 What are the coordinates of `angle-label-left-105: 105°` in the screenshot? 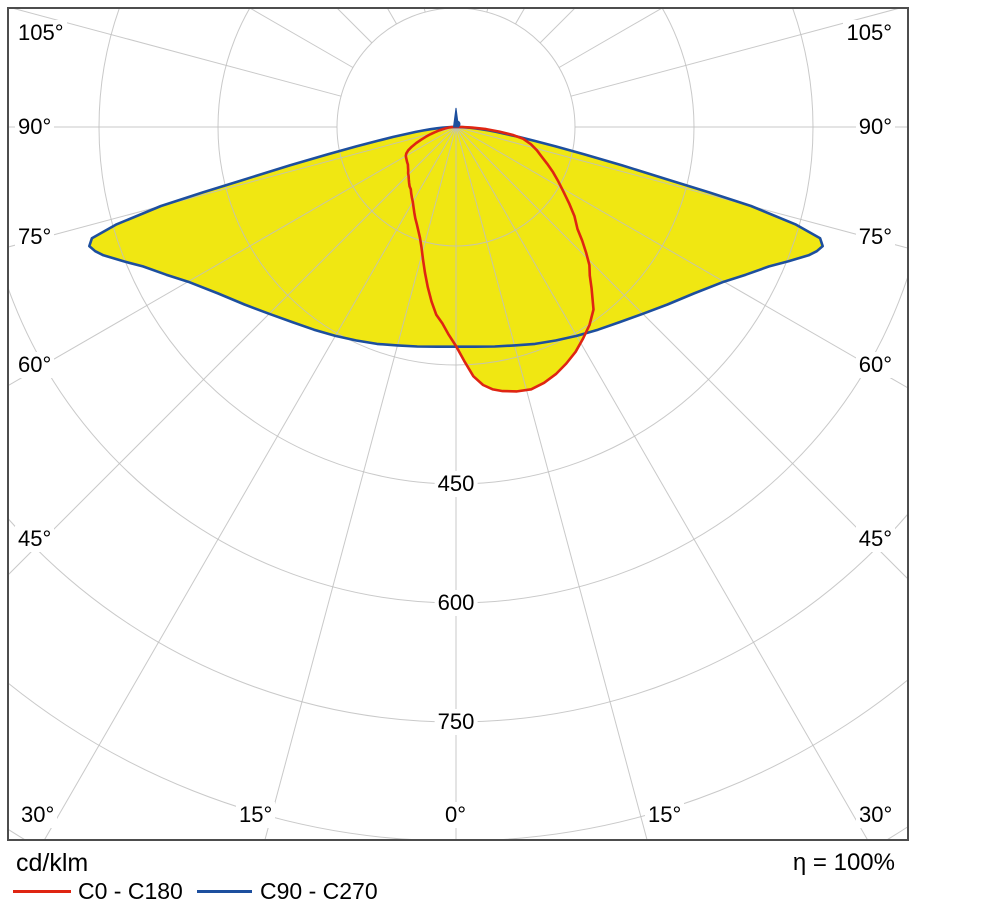 It's located at (41, 33).